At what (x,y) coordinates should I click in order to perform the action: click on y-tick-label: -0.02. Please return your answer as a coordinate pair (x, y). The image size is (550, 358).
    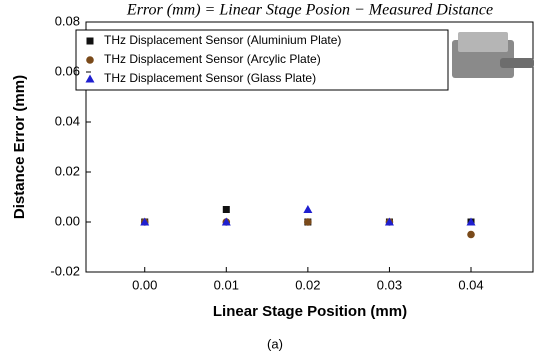
    Looking at the image, I should click on (65, 270).